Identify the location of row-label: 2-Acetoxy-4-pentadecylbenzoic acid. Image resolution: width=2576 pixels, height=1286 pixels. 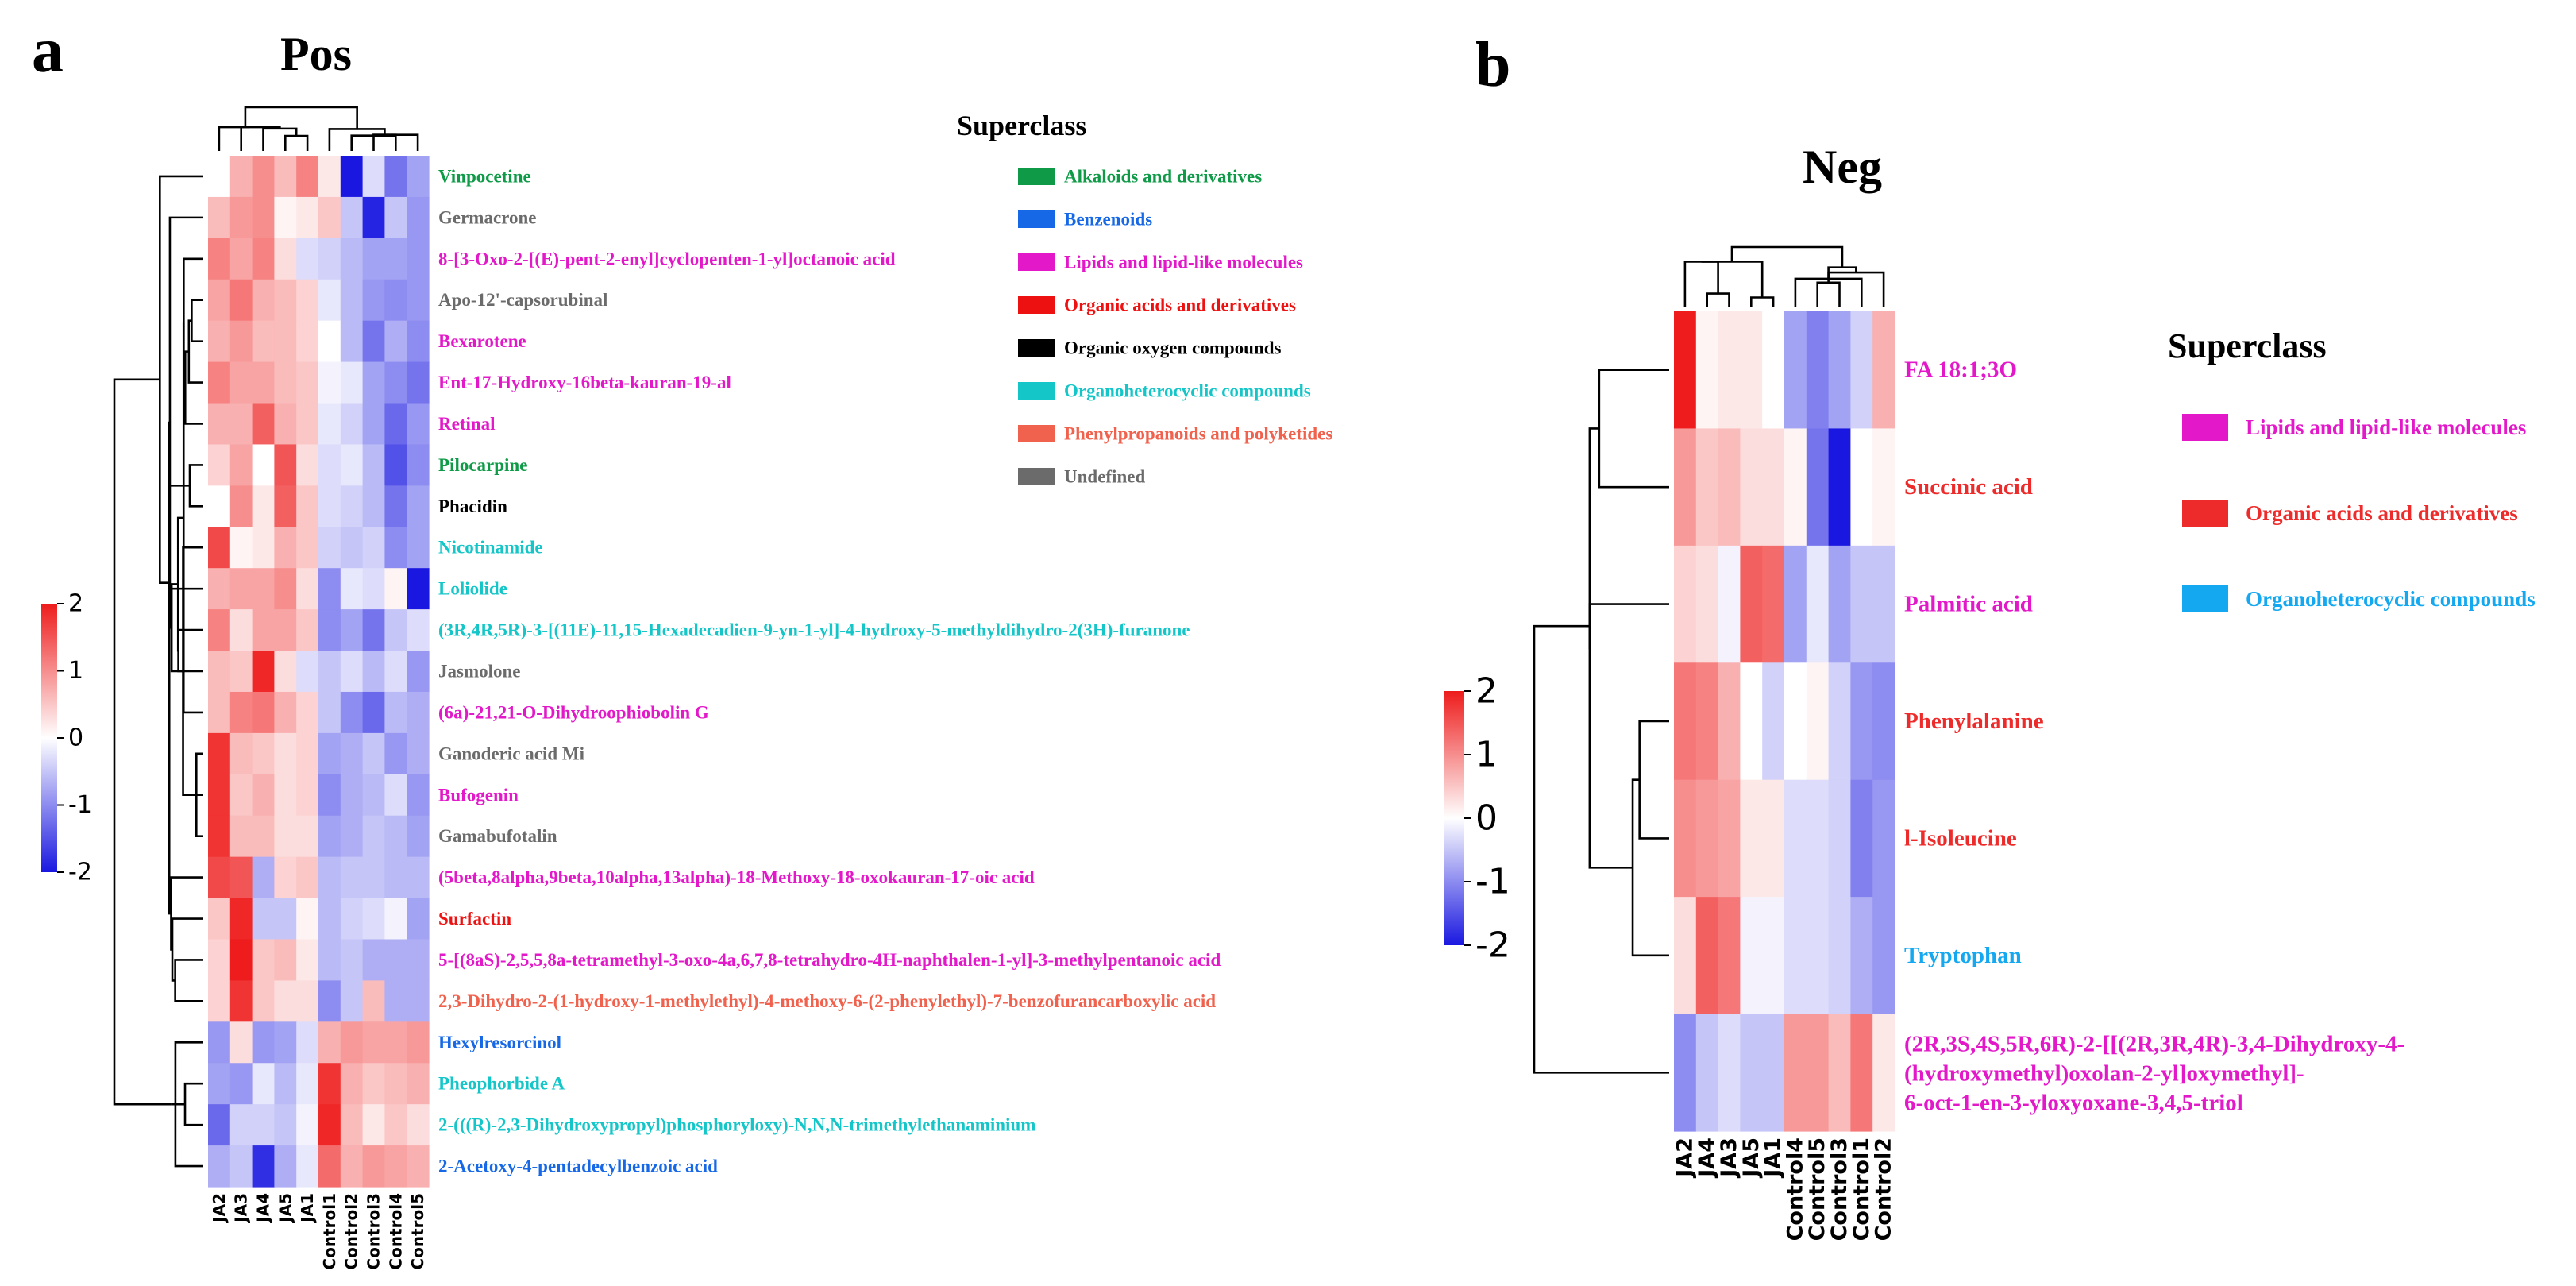
(578, 1166).